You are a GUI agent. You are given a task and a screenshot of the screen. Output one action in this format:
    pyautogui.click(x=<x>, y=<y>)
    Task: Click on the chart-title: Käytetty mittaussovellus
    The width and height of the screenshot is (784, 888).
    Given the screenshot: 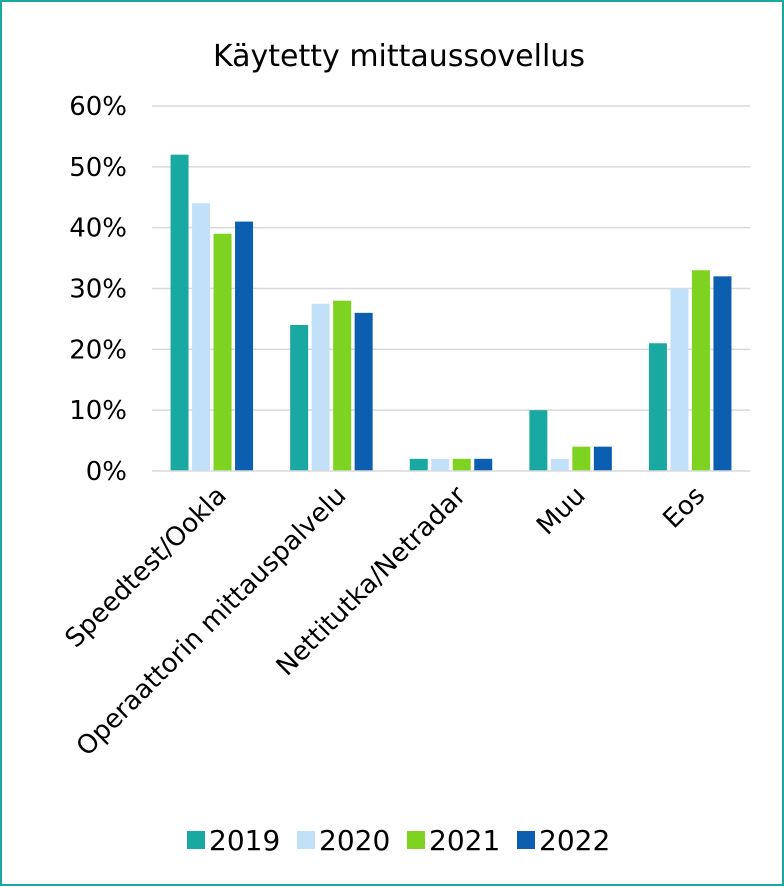 What is the action you would take?
    pyautogui.click(x=399, y=56)
    